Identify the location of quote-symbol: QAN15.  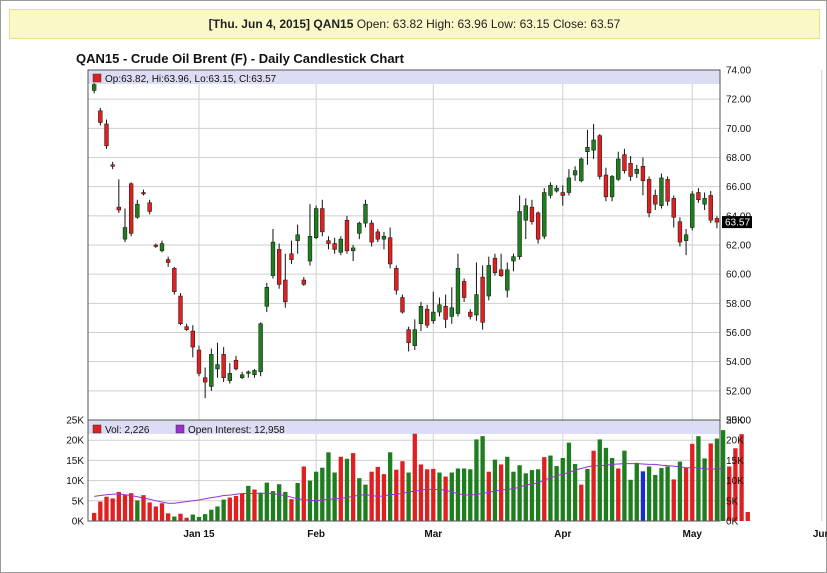
(333, 24).